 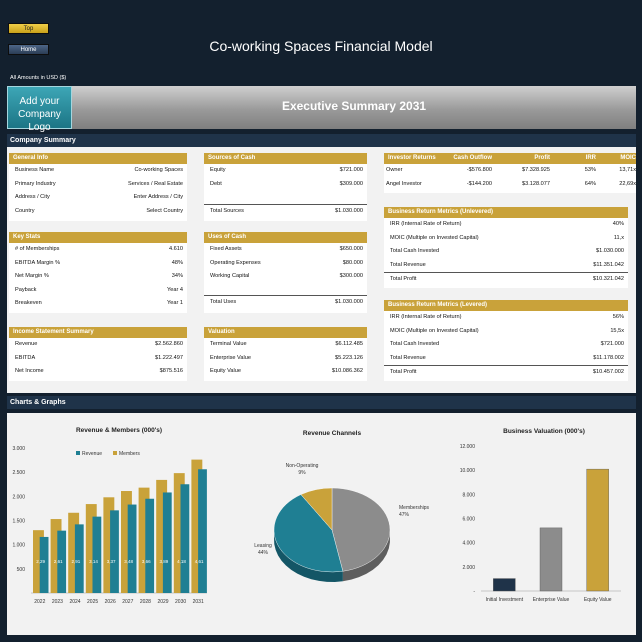 What do you see at coordinates (18, 449) in the screenshot?
I see `y-tick-label: 3.000` at bounding box center [18, 449].